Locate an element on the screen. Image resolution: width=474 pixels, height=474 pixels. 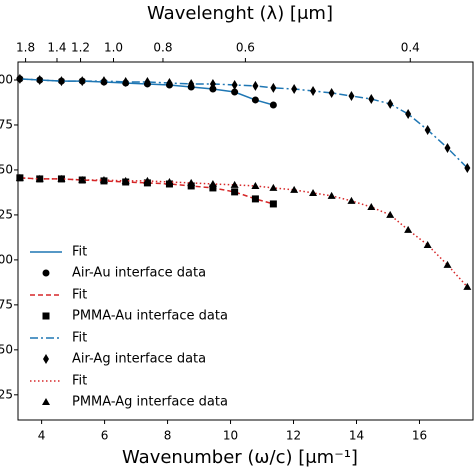
x2-tick-label: 1.8 is located at coordinates (25, 48).